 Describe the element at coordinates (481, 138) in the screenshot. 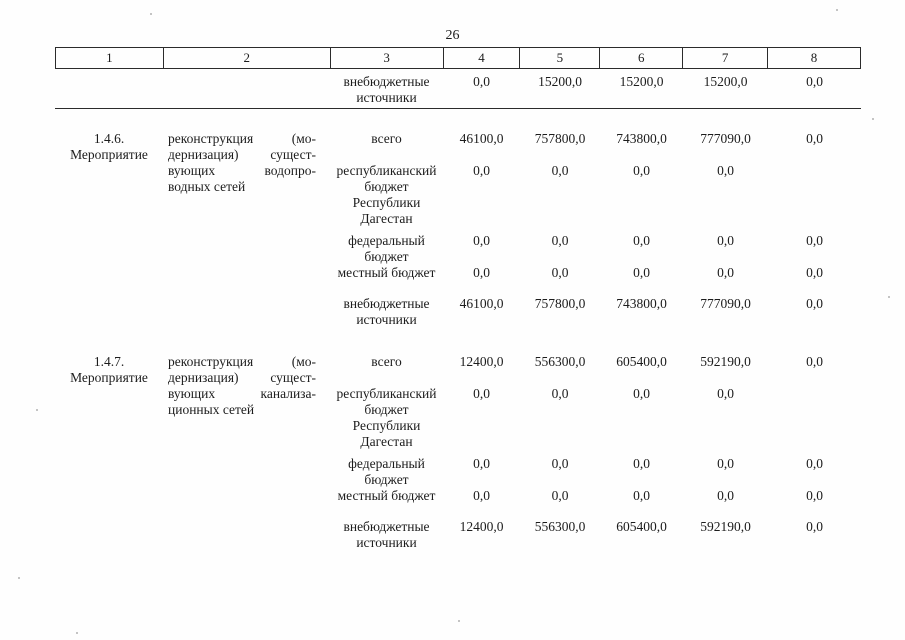

I see `value-cell-col4: 46100,0` at that location.